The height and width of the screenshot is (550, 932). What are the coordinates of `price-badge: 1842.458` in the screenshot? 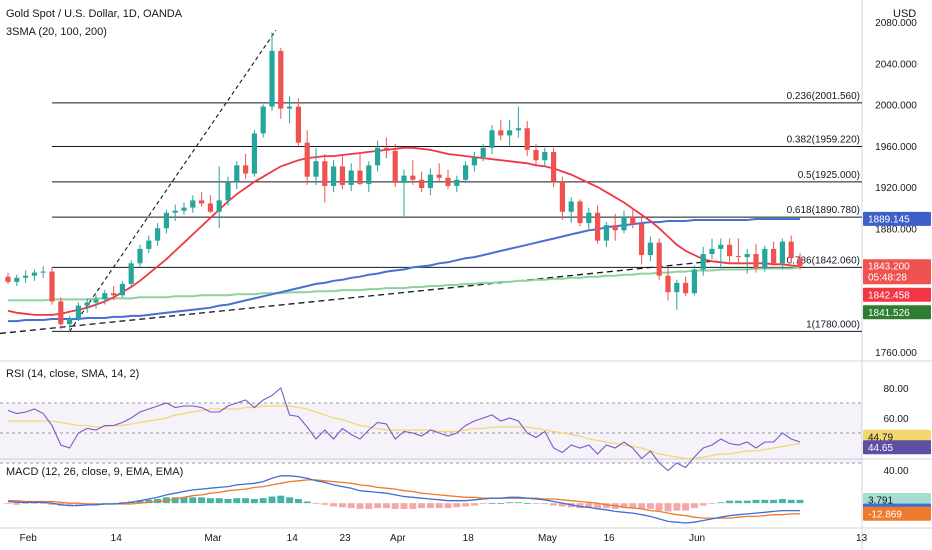 It's located at (889, 295).